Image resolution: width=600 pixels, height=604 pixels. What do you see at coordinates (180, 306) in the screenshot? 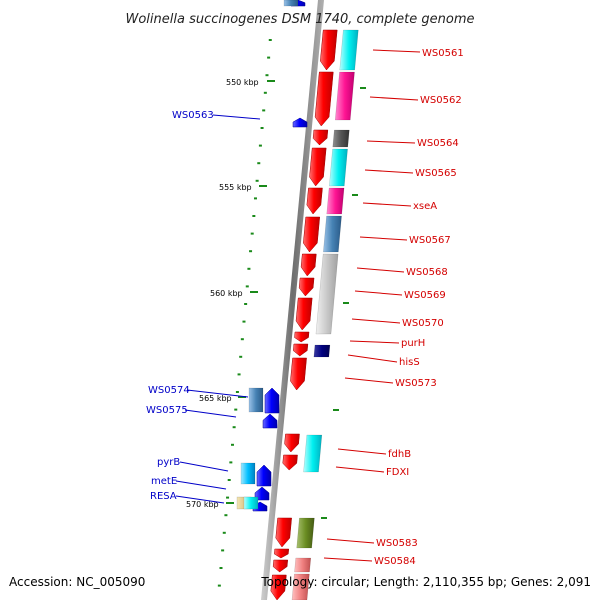
I see `reverse-gene-labels: WS0563 WS0574 WS0575 pyrB metE RESA` at bounding box center [180, 306].